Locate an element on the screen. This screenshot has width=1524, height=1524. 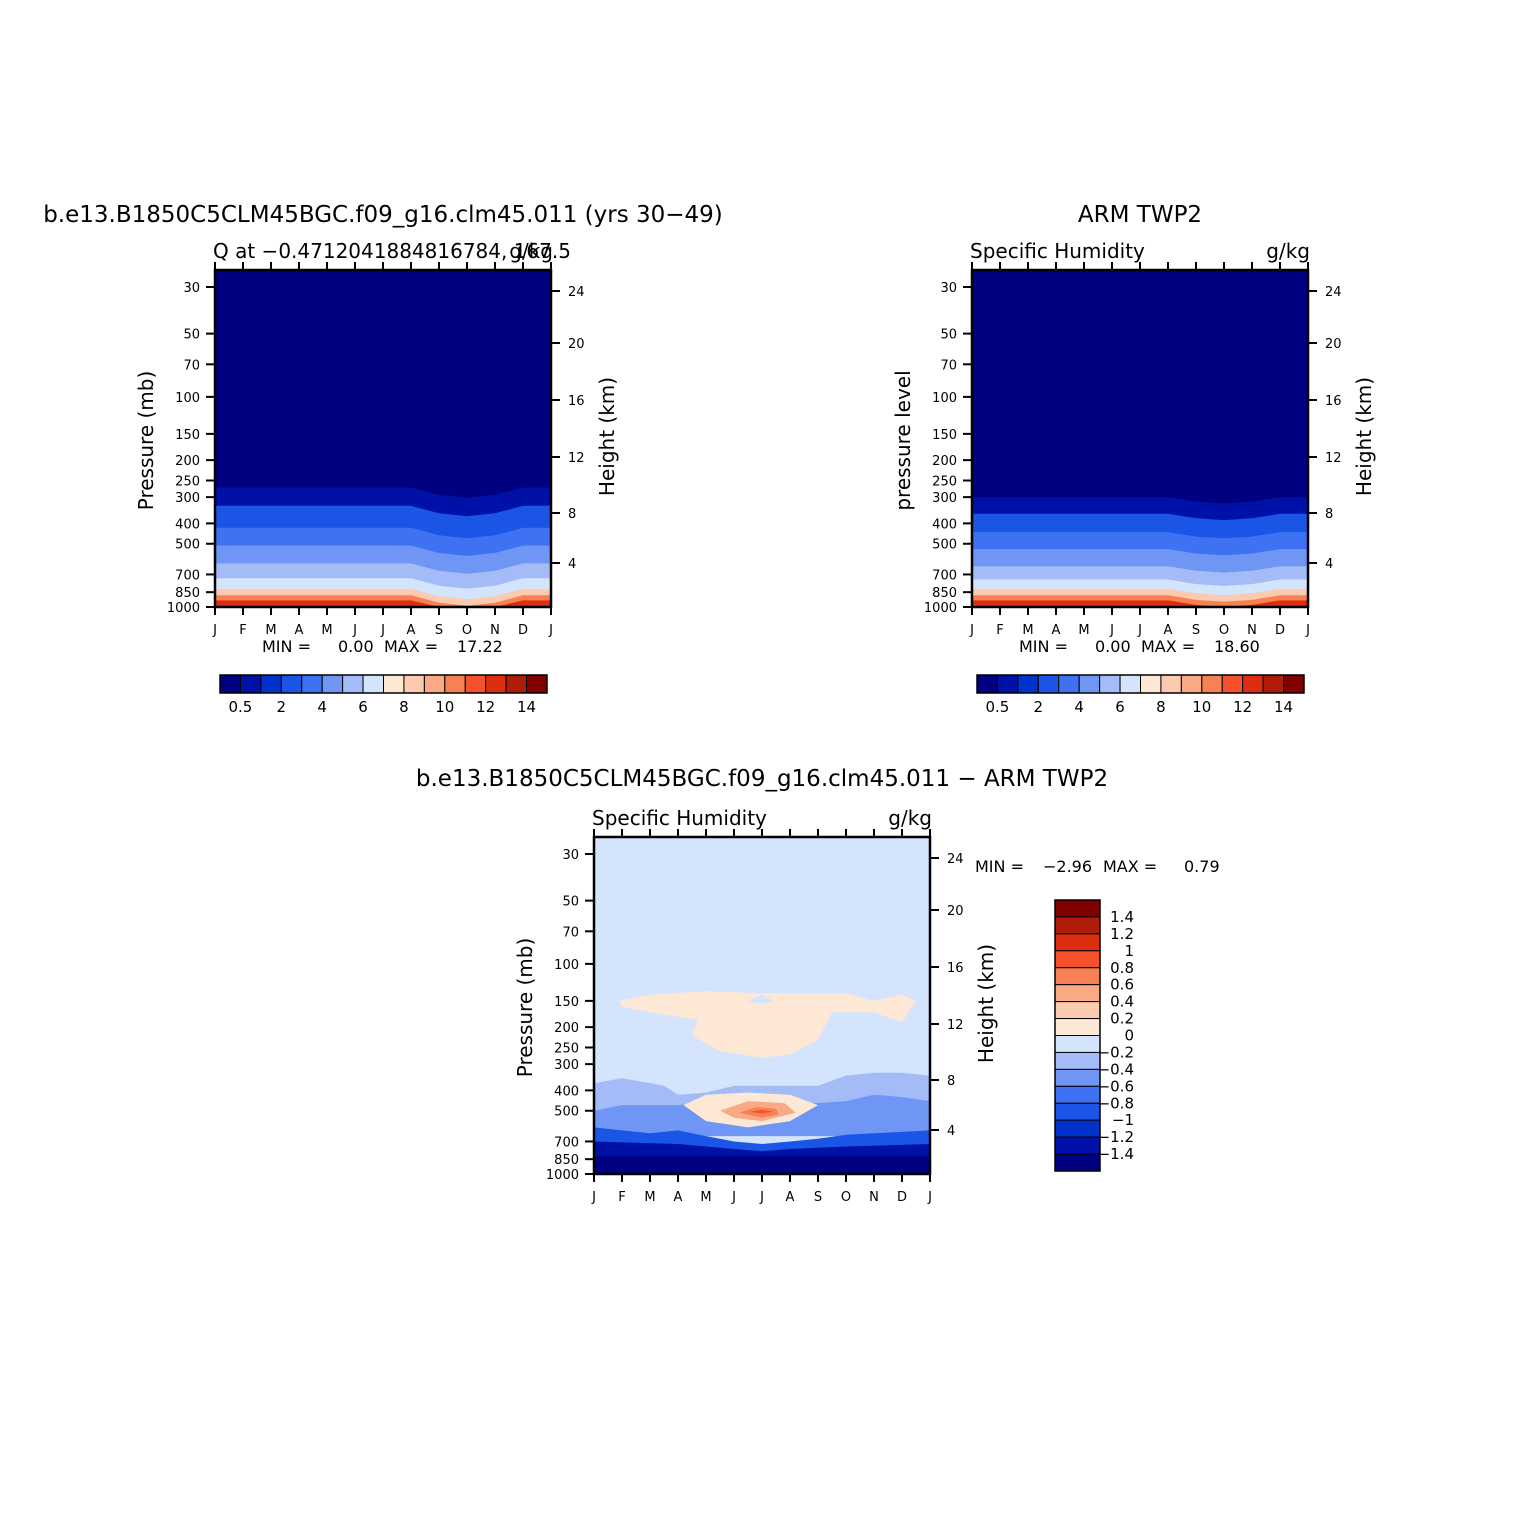
y-right-axis-label: Height (km) is located at coordinates (607, 436).